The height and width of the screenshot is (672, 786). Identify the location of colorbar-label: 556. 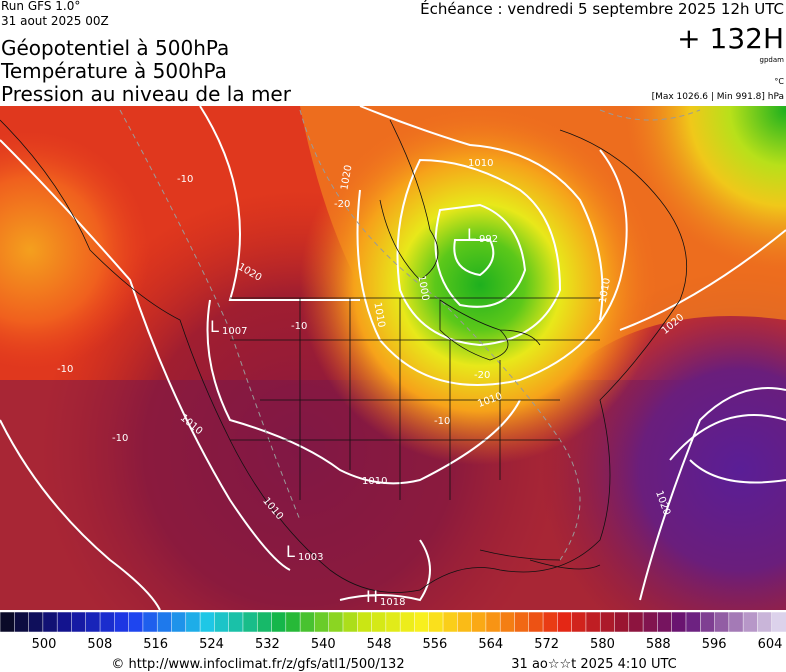
(435, 644).